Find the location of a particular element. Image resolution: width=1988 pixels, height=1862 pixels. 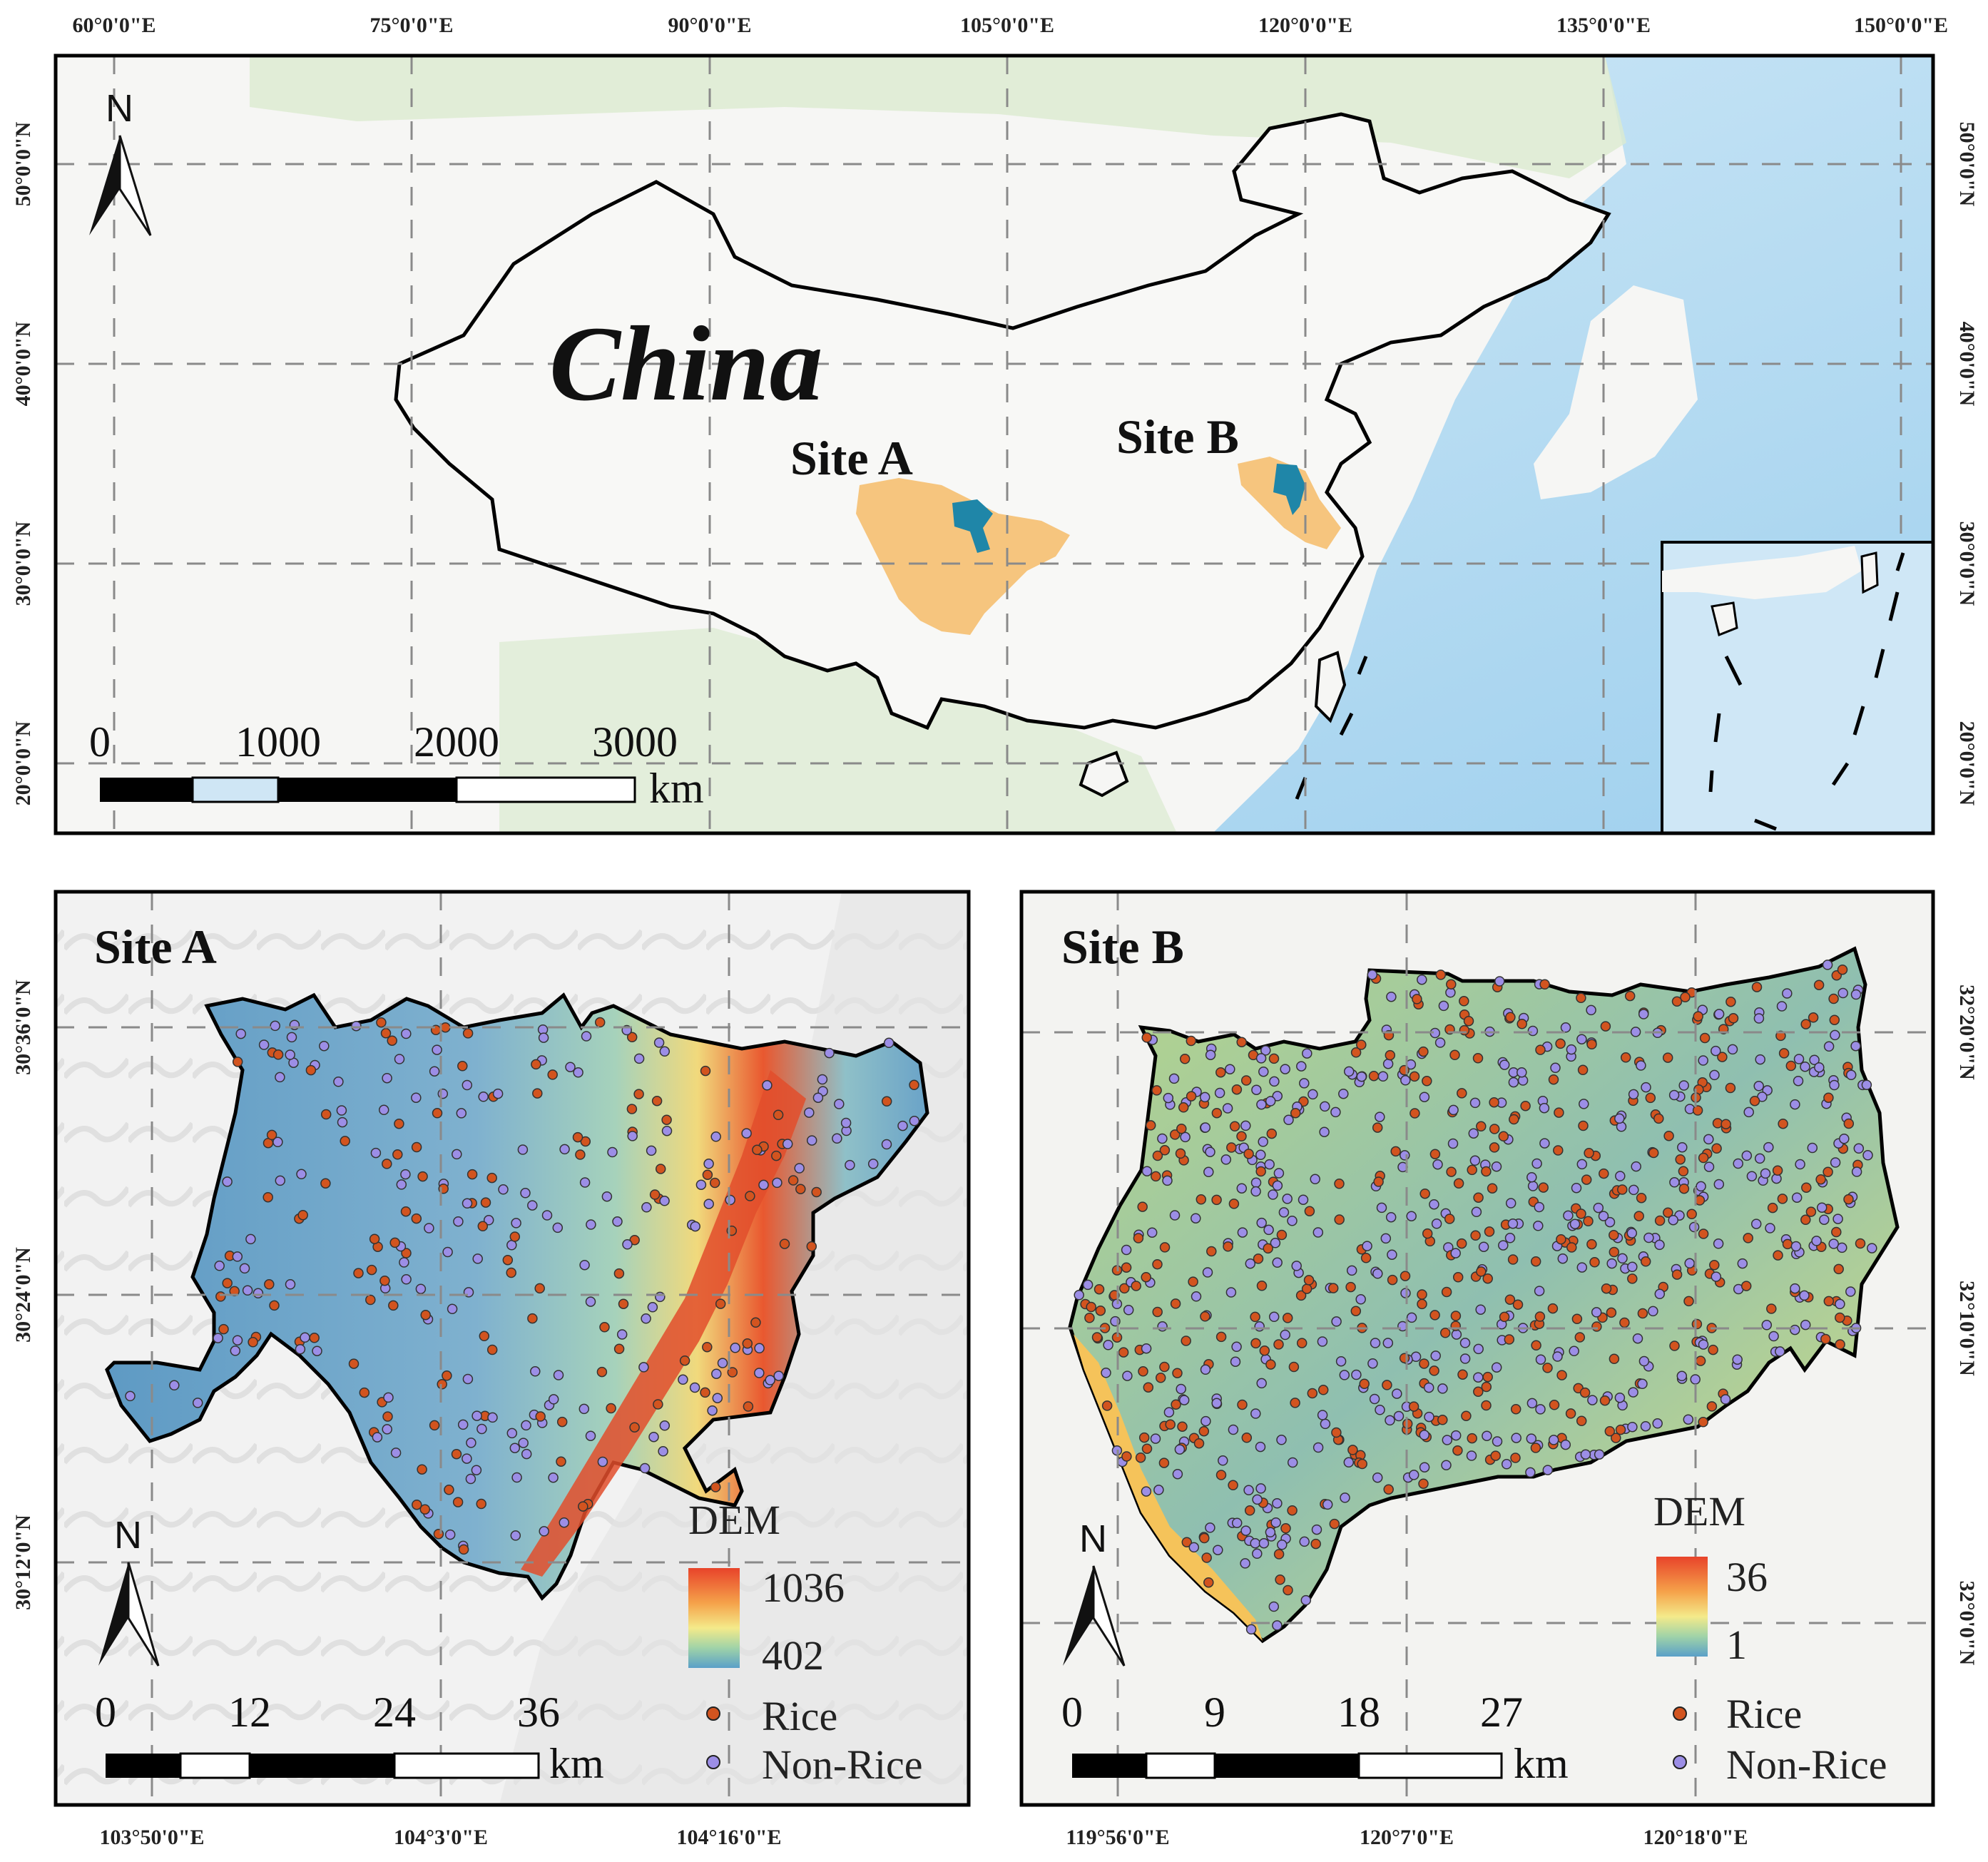

overview-lat-tick-right-3: 20°0'0"N is located at coordinates (1967, 763).